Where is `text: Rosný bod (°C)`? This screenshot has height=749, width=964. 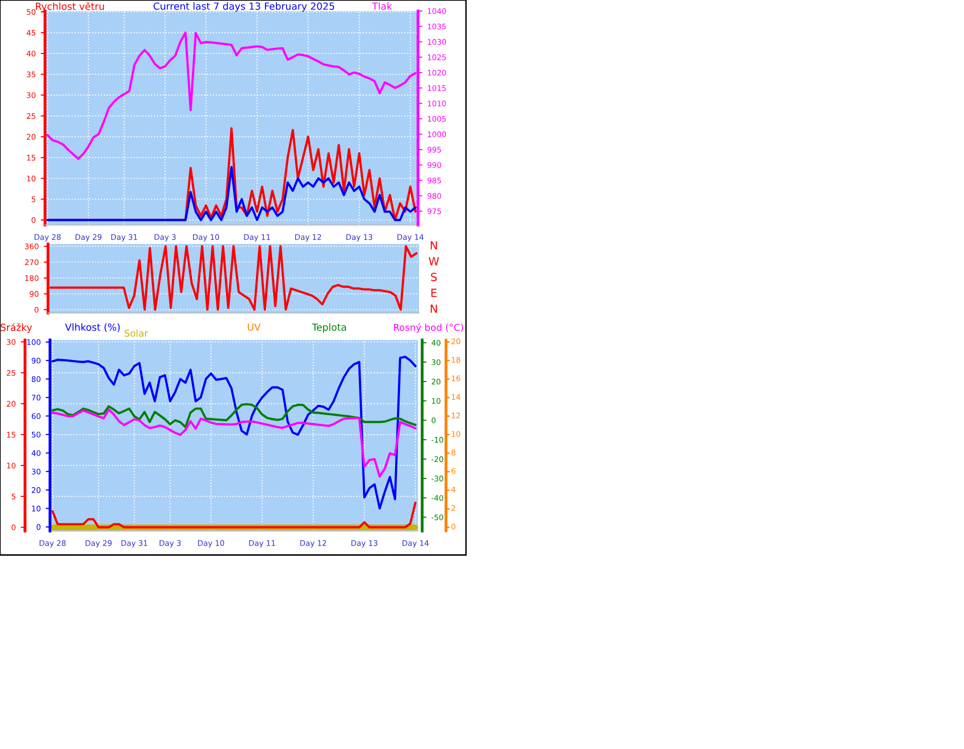
text: Rosný bod (°C) is located at coordinates (429, 328).